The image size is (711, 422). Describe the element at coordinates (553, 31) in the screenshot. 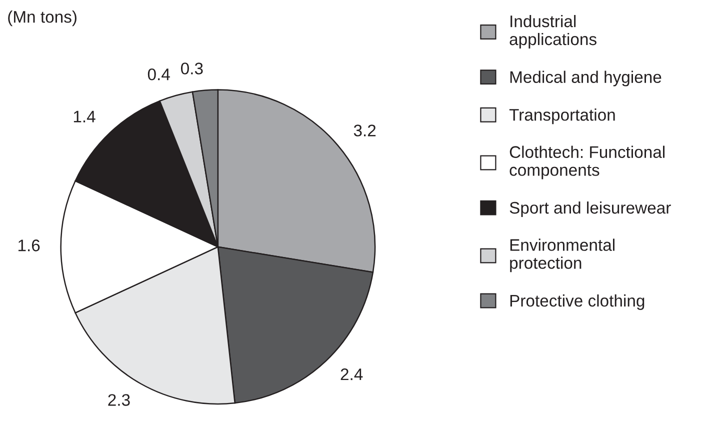

I see `legend-label: Industrial applications` at that location.